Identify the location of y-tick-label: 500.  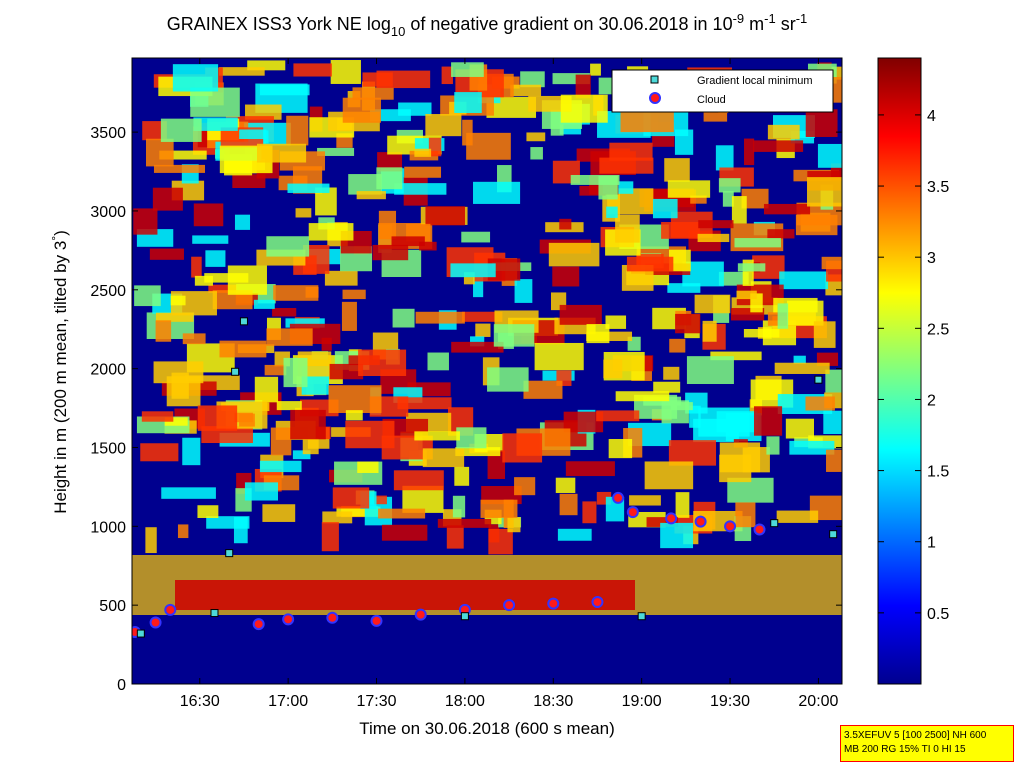
(112, 606).